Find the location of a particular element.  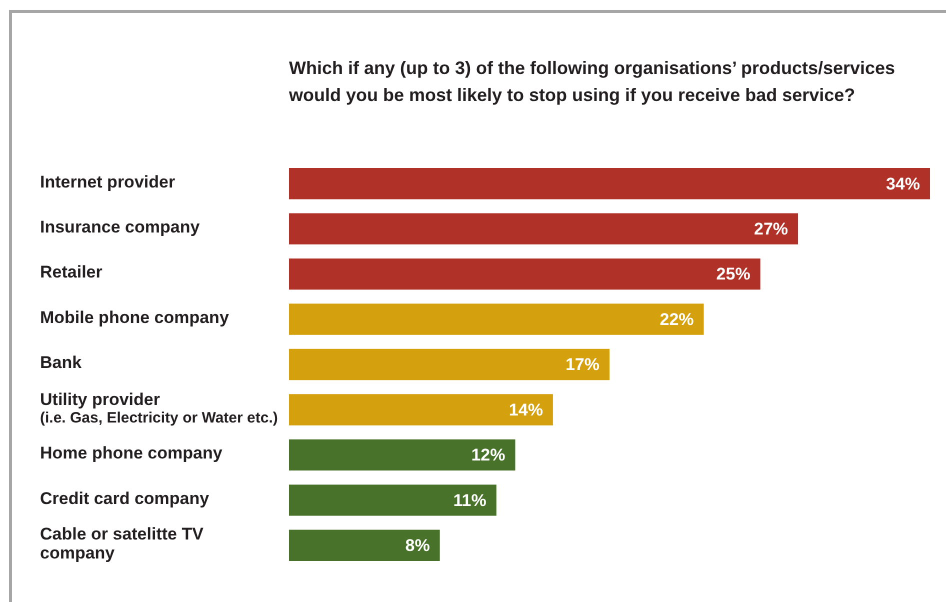

chart-title: Which if any (up to 3) of the following organisations’ products/services would you be most likely to stop using if you receive bad service? is located at coordinates (592, 82).